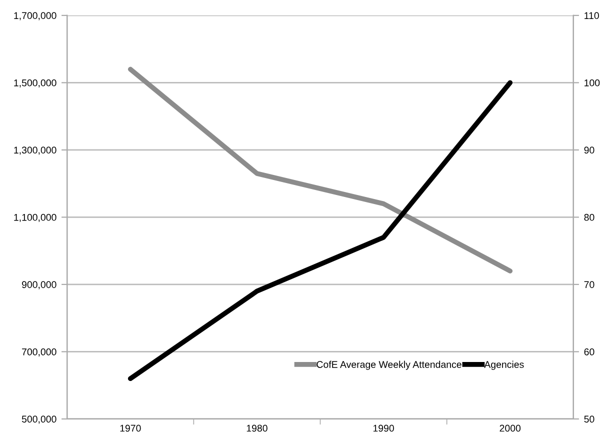  What do you see at coordinates (39, 352) in the screenshot?
I see `y-tick-label: 700,000` at bounding box center [39, 352].